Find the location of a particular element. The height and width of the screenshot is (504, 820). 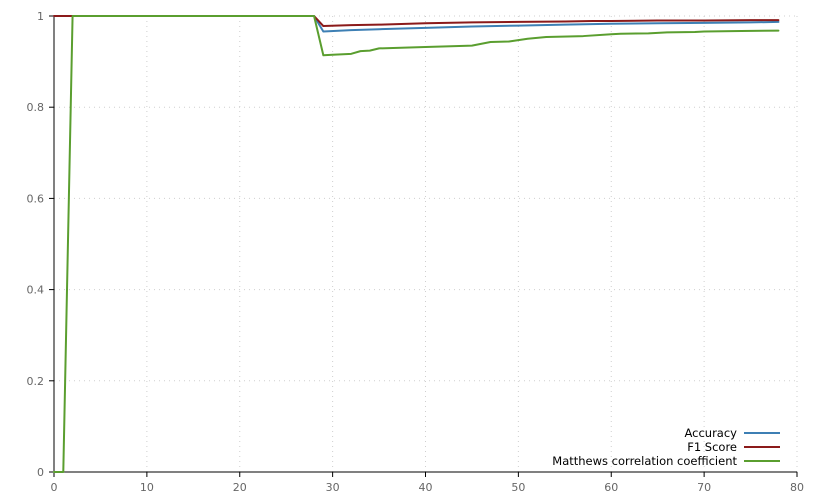

x-tick-label: 30 is located at coordinates (333, 487).